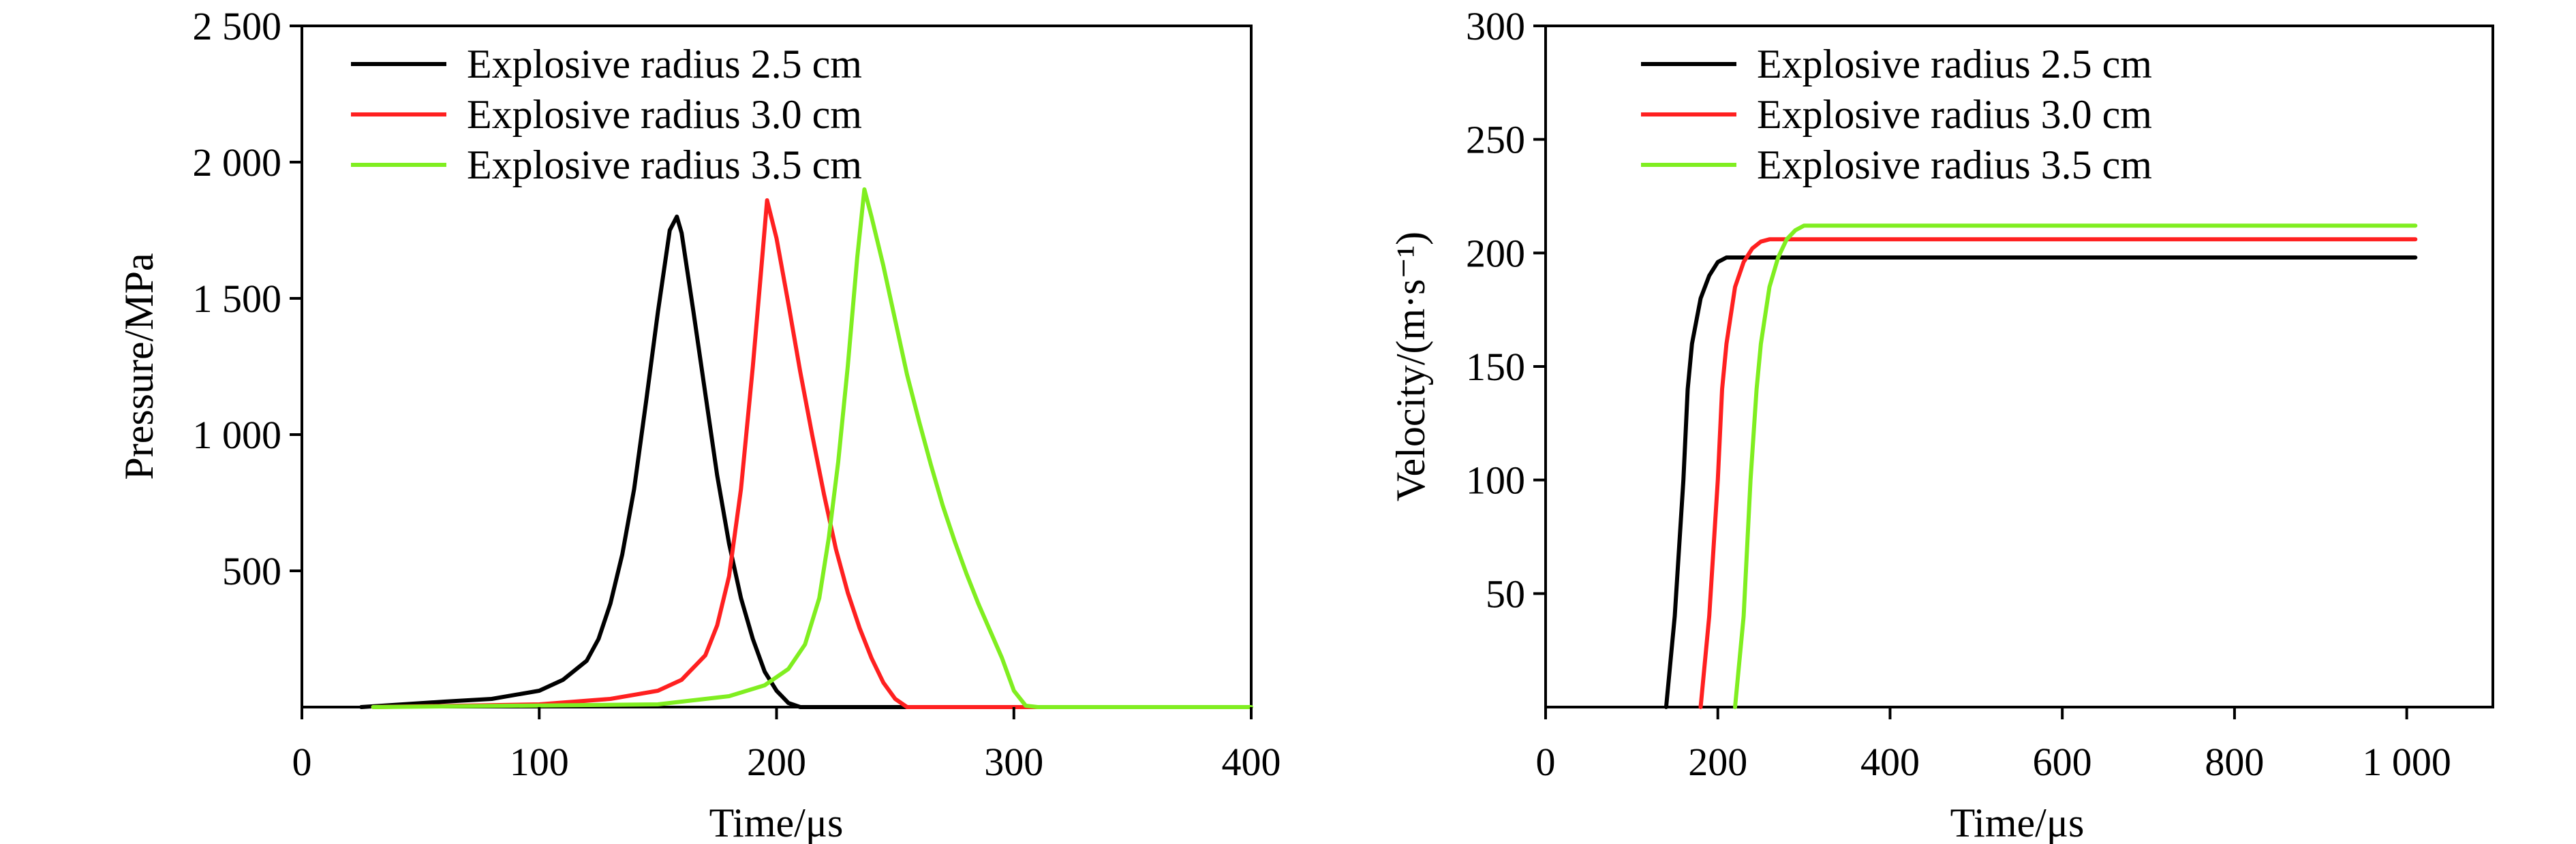  I want to click on pressure-x-tick-label: 100, so click(539, 762).